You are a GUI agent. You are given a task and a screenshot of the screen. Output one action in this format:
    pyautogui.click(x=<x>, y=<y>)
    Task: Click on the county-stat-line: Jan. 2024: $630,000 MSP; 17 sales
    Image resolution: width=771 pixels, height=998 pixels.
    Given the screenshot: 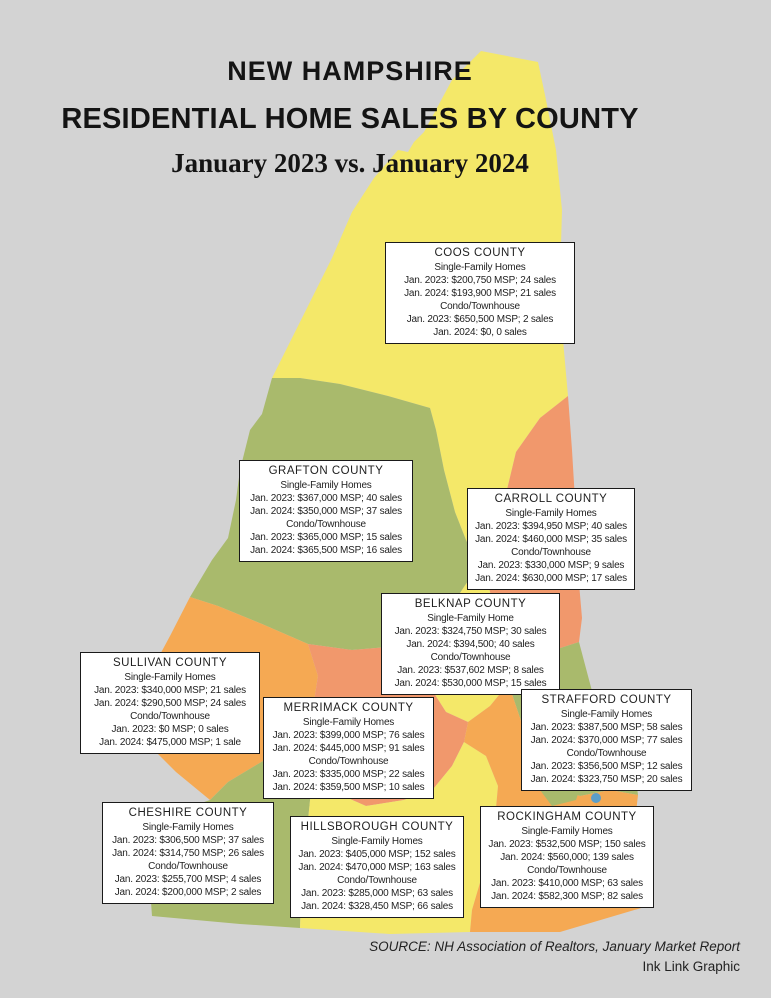 What is the action you would take?
    pyautogui.click(x=551, y=578)
    